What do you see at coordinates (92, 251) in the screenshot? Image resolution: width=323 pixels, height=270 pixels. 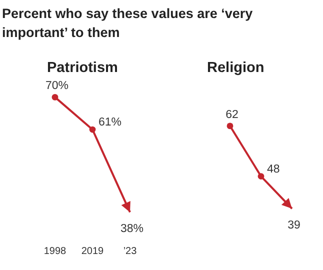 I see `x-tick-label: 2019` at bounding box center [92, 251].